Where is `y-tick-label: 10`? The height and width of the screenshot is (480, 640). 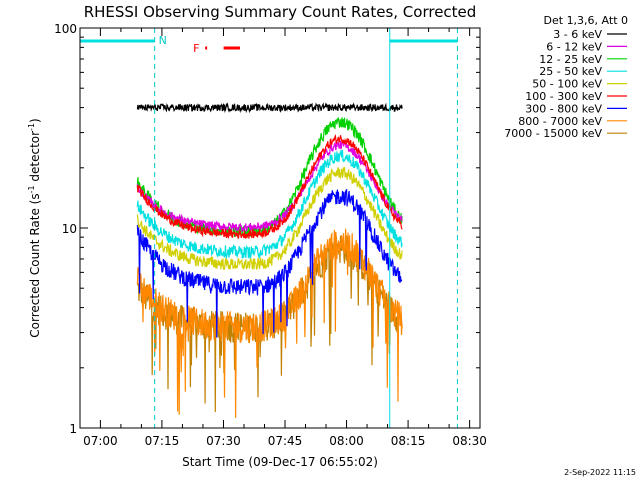 y-tick-label: 10 is located at coordinates (69, 229).